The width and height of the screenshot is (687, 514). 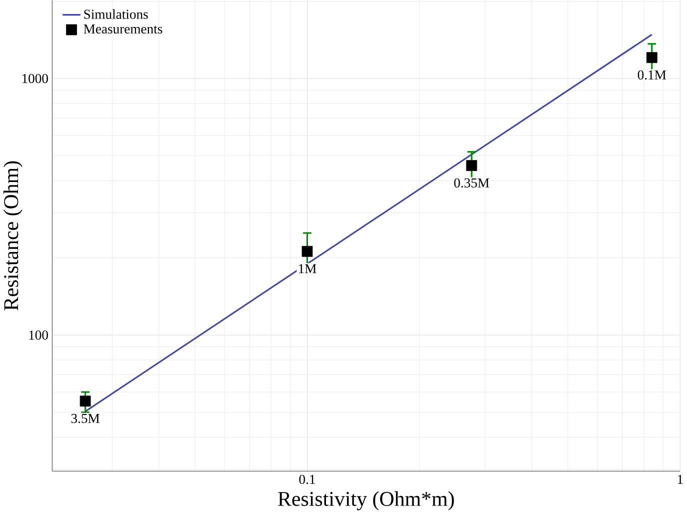 What do you see at coordinates (12, 235) in the screenshot?
I see `y-axis-title: Resistance (Ohm)` at bounding box center [12, 235].